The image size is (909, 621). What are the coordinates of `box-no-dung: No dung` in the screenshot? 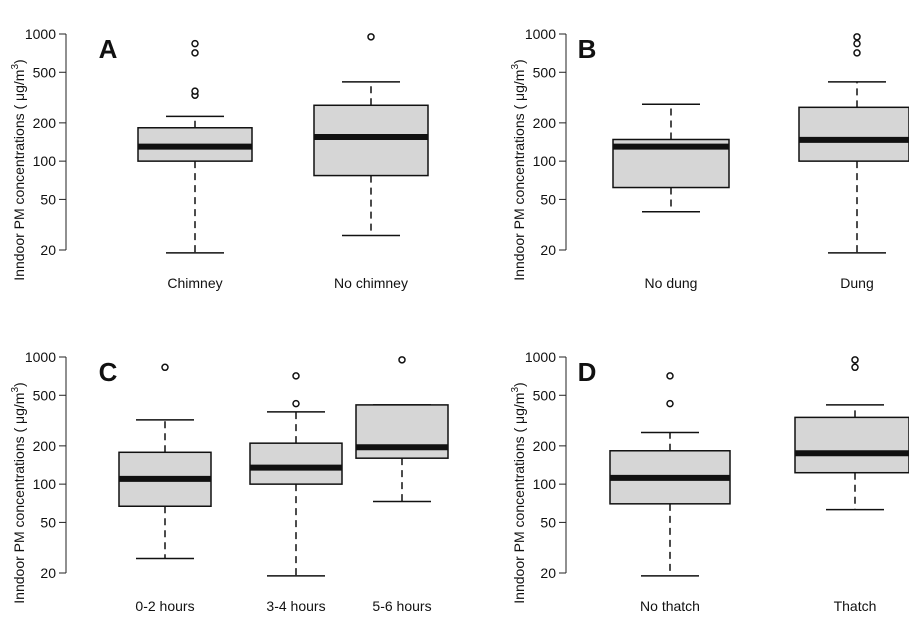 It's located at (671, 197).